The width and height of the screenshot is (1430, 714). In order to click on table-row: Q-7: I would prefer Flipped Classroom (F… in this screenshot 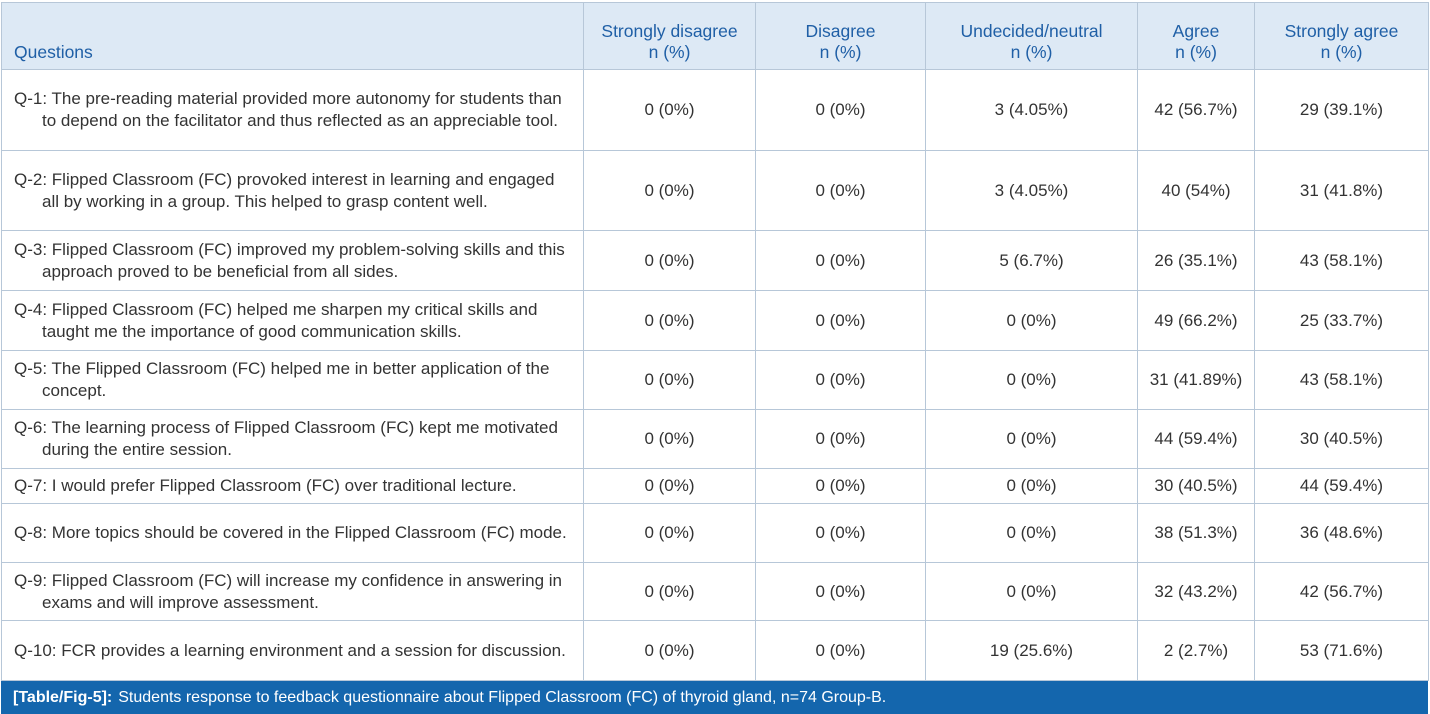, I will do `click(715, 486)`.